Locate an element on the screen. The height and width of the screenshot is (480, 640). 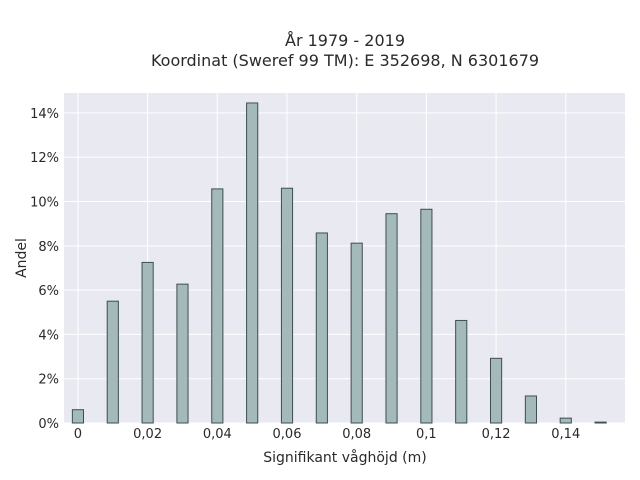
x-axis-ticks: 0 0,02 0,04 0,06 0,08 0,1 0,12 0,14 is located at coordinates (327, 434).